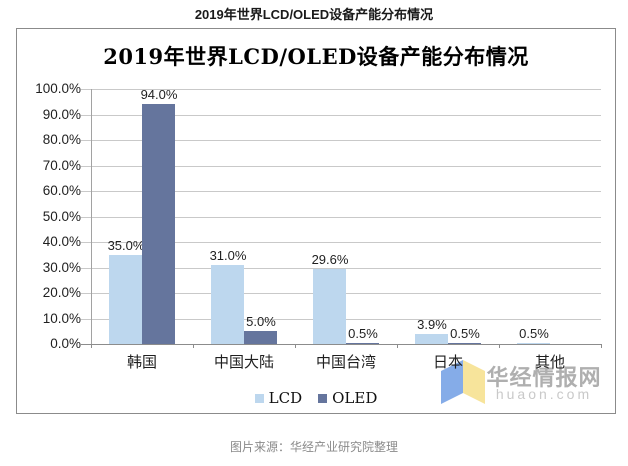 This screenshot has width=628, height=466. What do you see at coordinates (228, 255) in the screenshot?
I see `bar-value-label: 31.0%` at bounding box center [228, 255].